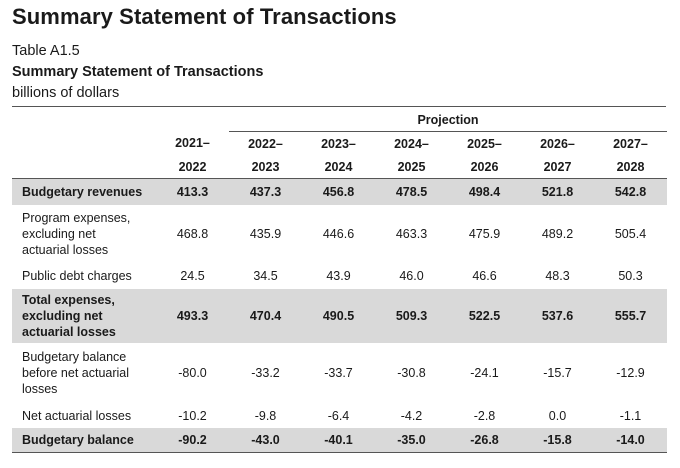 The image size is (680, 468). Describe the element at coordinates (557, 275) in the screenshot. I see `cell-value: 48.3` at that location.